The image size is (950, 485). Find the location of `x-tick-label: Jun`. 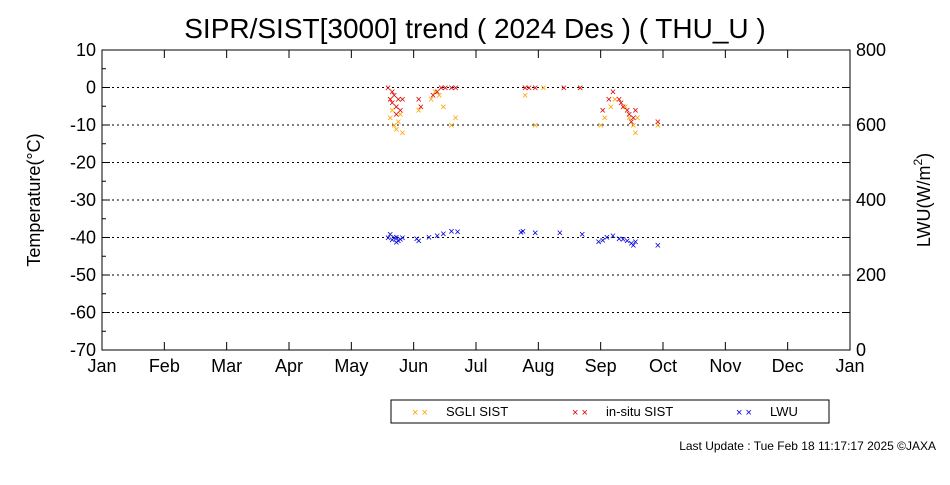

x-tick-label: Jun is located at coordinates (413, 366).